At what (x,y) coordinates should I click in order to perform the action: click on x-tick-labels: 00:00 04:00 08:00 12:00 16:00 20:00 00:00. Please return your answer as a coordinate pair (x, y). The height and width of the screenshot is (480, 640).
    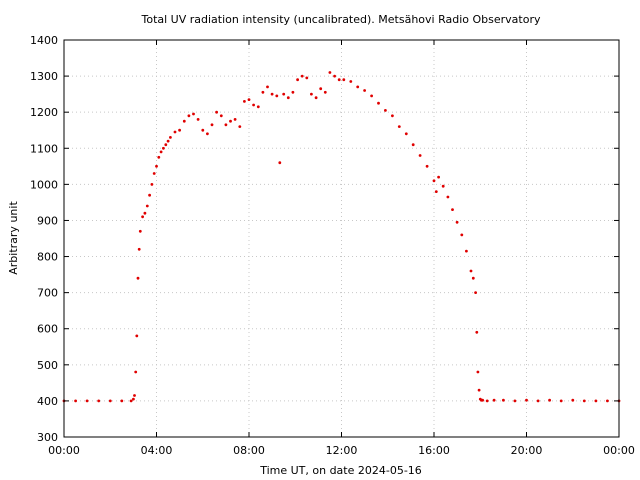
    Looking at the image, I should click on (341, 450).